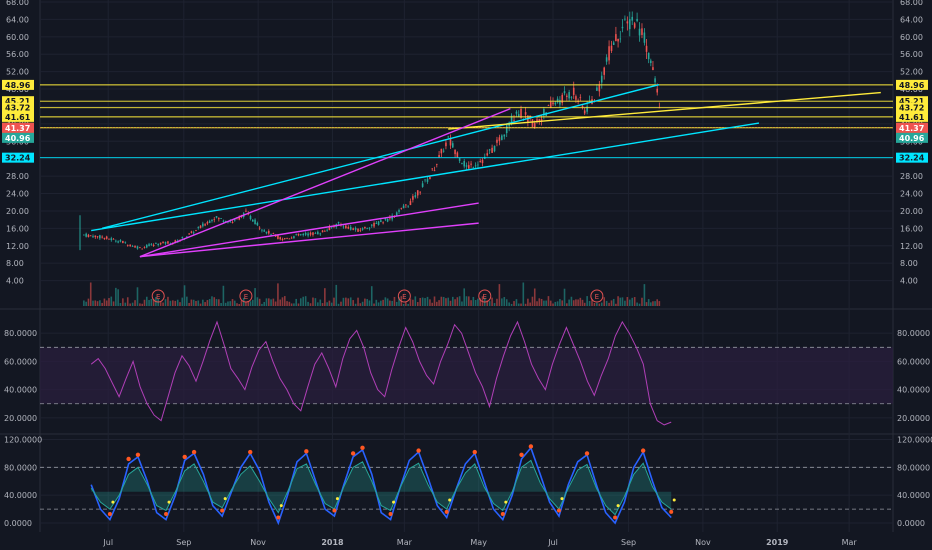 This screenshot has height=550, width=932. I want to click on time-tick-label: May, so click(478, 542).